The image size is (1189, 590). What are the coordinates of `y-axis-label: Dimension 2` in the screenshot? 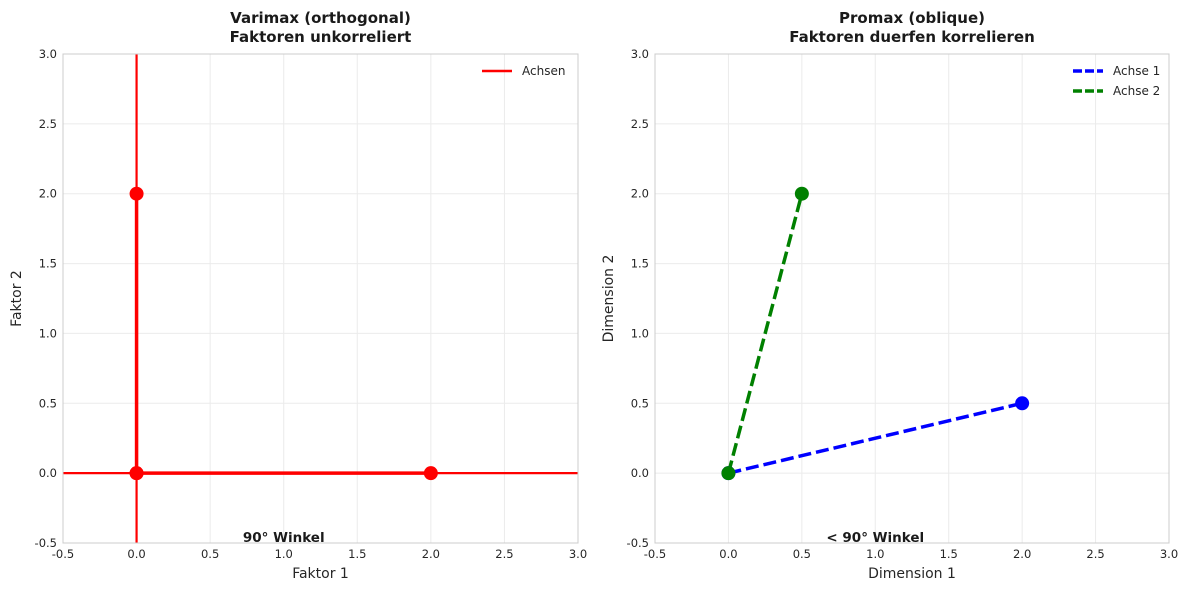 It's located at (609, 299).